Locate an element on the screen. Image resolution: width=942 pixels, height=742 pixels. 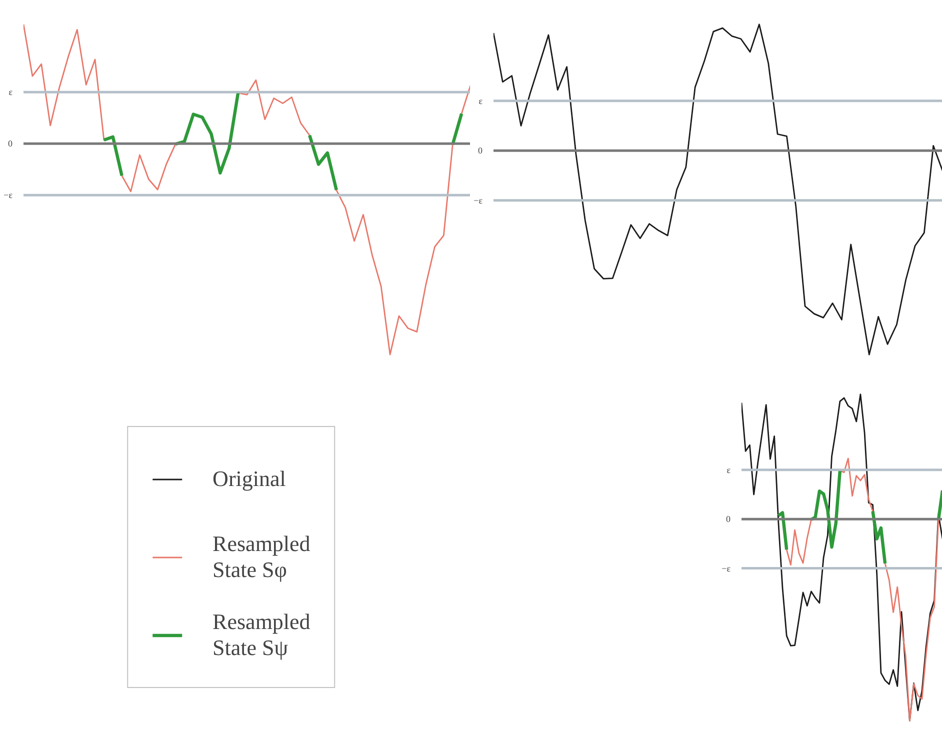
legend-label: Resampled State Sφ is located at coordinates (261, 557).